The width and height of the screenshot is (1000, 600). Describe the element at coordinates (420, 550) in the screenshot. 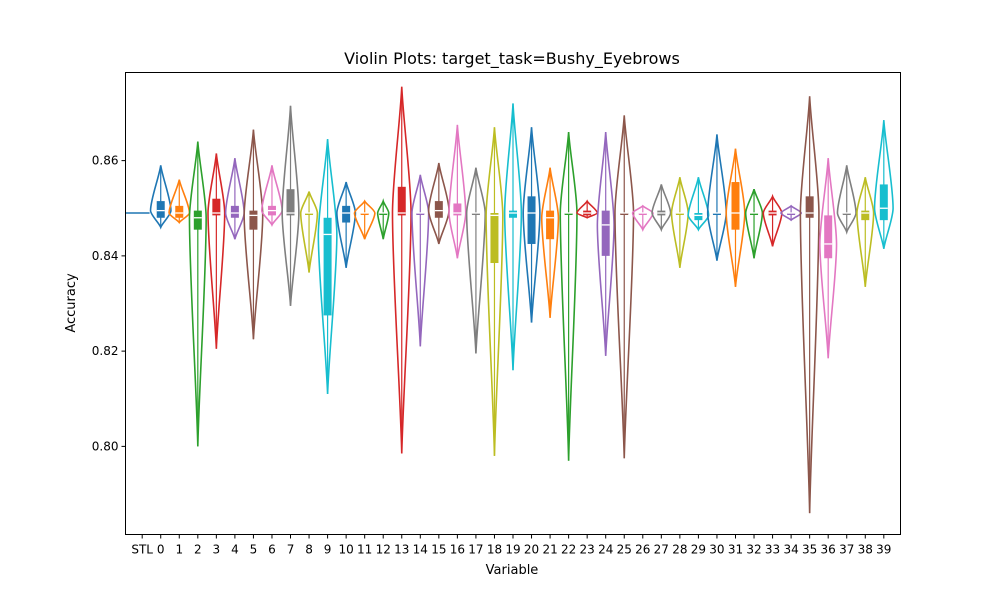

I see `x-tick-label: 14` at that location.